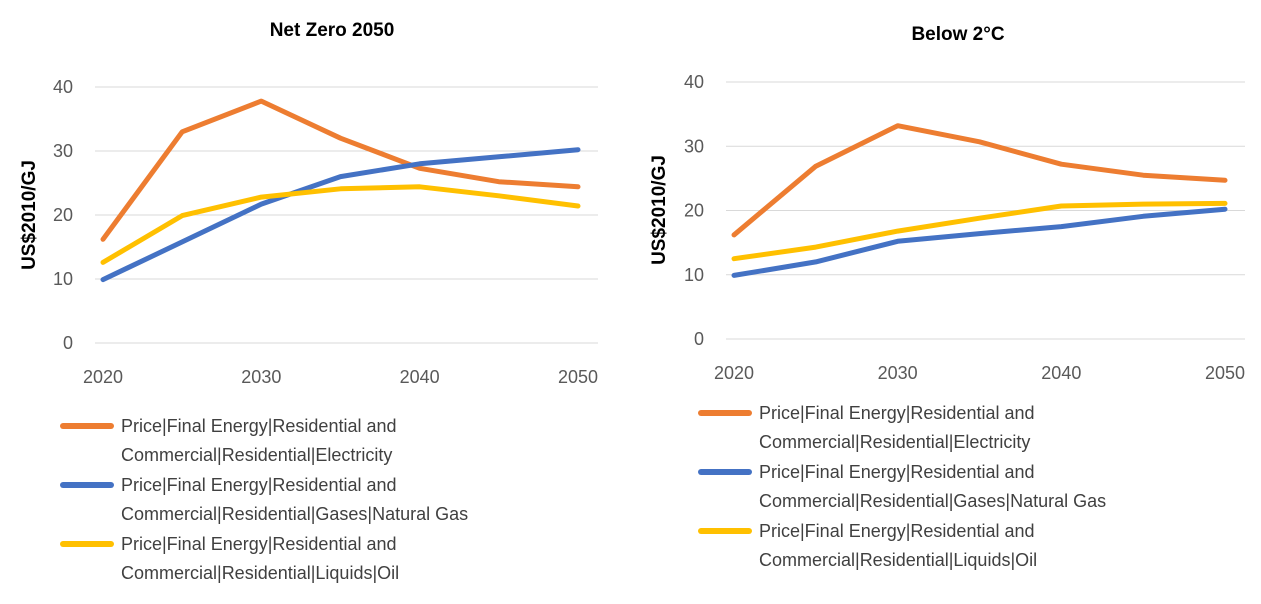 Image resolution: width=1261 pixels, height=604 pixels. I want to click on chart-title: Below 2°C, so click(957, 34).